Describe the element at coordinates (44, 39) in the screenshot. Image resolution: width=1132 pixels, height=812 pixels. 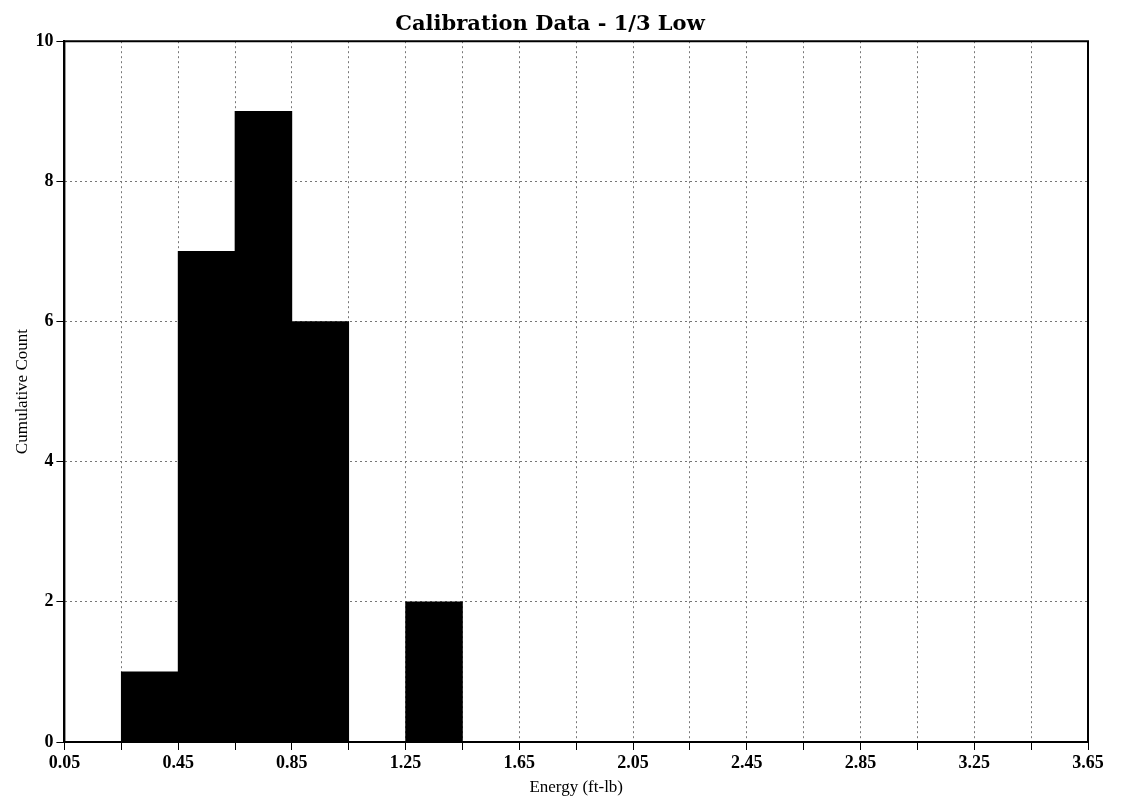
I see `y-tick-label: 10` at that location.